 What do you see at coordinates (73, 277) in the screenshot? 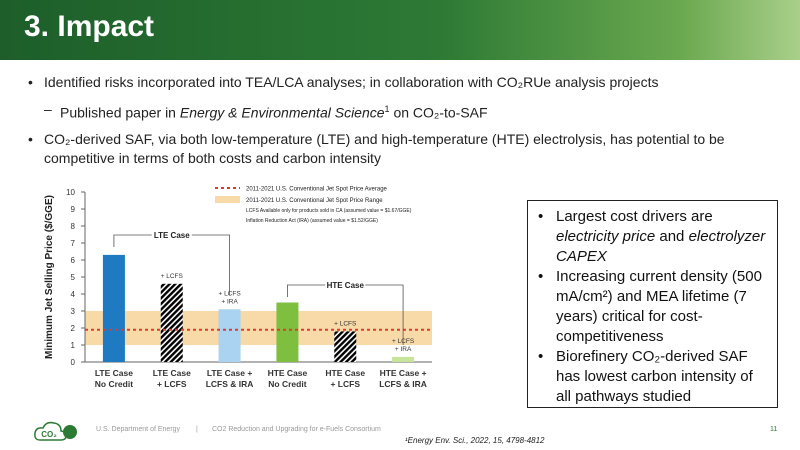
I see `y-tick-label: 5` at bounding box center [73, 277].